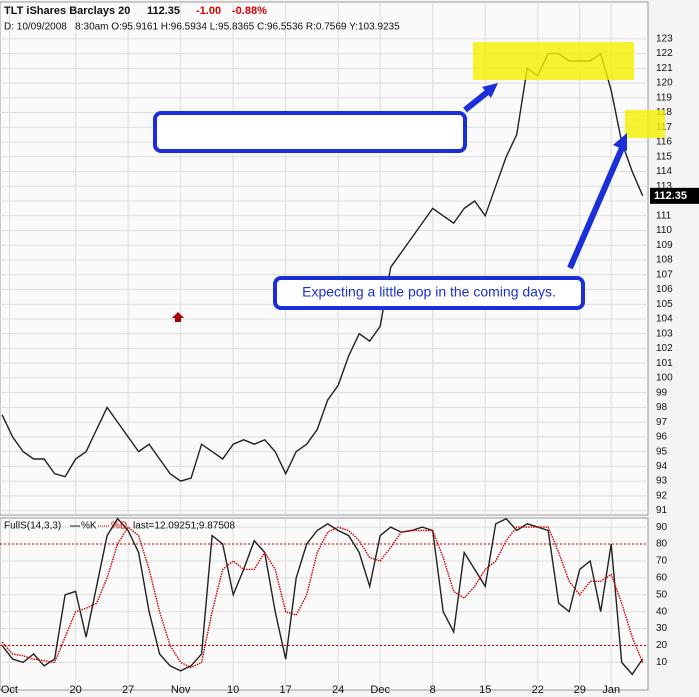  What do you see at coordinates (662, 407) in the screenshot?
I see `y-tick-label: 98` at bounding box center [662, 407].